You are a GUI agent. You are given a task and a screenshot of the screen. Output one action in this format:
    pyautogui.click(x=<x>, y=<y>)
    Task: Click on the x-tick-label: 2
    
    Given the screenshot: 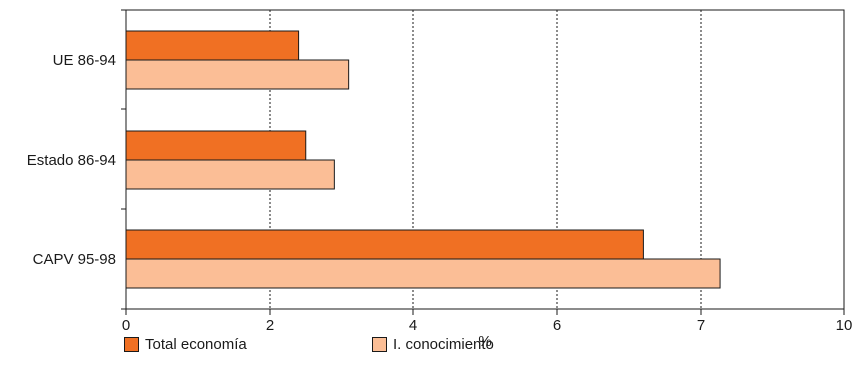 What is the action you would take?
    pyautogui.click(x=270, y=325)
    